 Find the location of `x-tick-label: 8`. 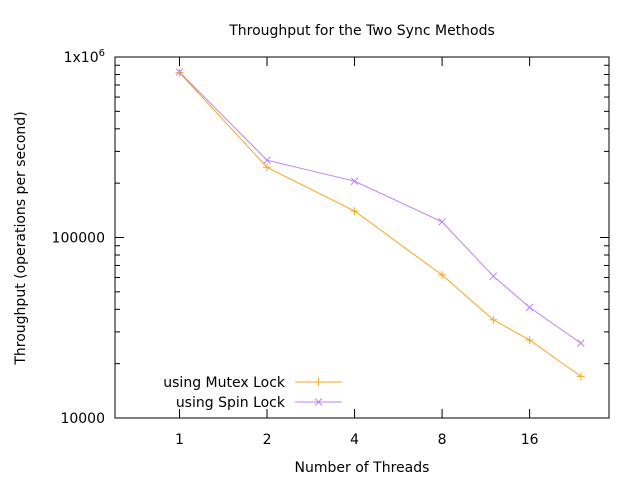

x-tick-label: 8 is located at coordinates (442, 440).